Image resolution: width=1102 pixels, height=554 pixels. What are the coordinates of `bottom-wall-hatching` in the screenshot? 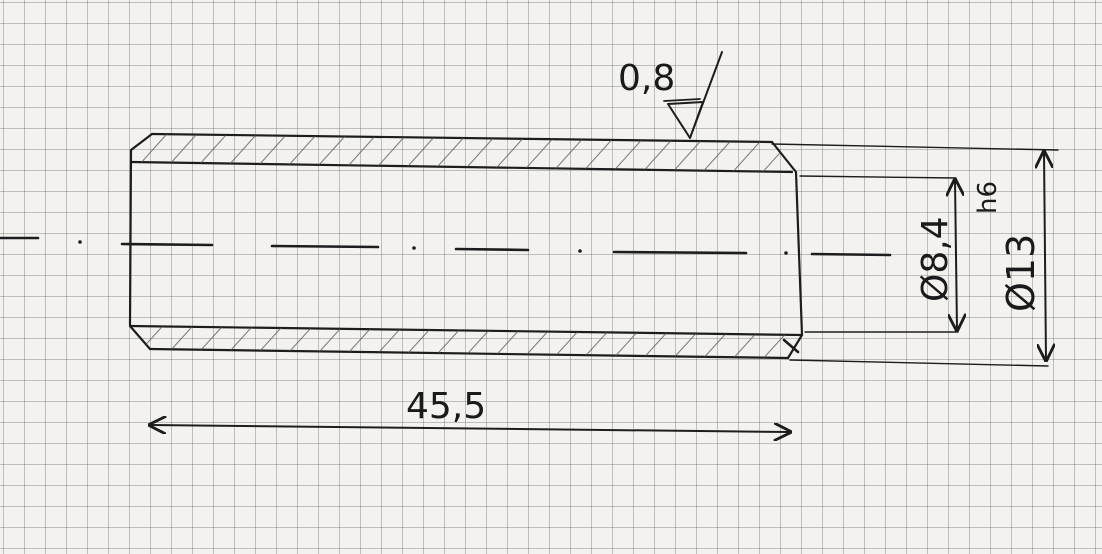 It's located at (465, 342).